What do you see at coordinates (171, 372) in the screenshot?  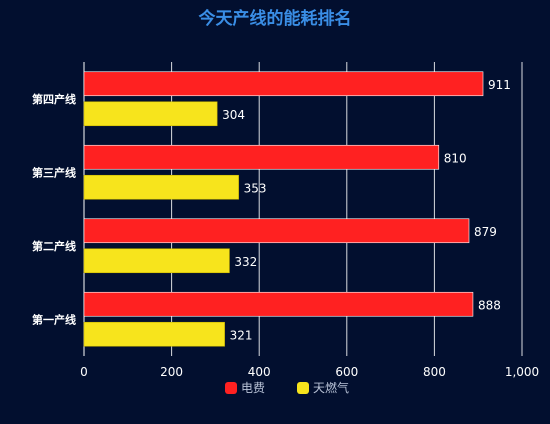 I see `x-tick-label: 200` at bounding box center [171, 372].